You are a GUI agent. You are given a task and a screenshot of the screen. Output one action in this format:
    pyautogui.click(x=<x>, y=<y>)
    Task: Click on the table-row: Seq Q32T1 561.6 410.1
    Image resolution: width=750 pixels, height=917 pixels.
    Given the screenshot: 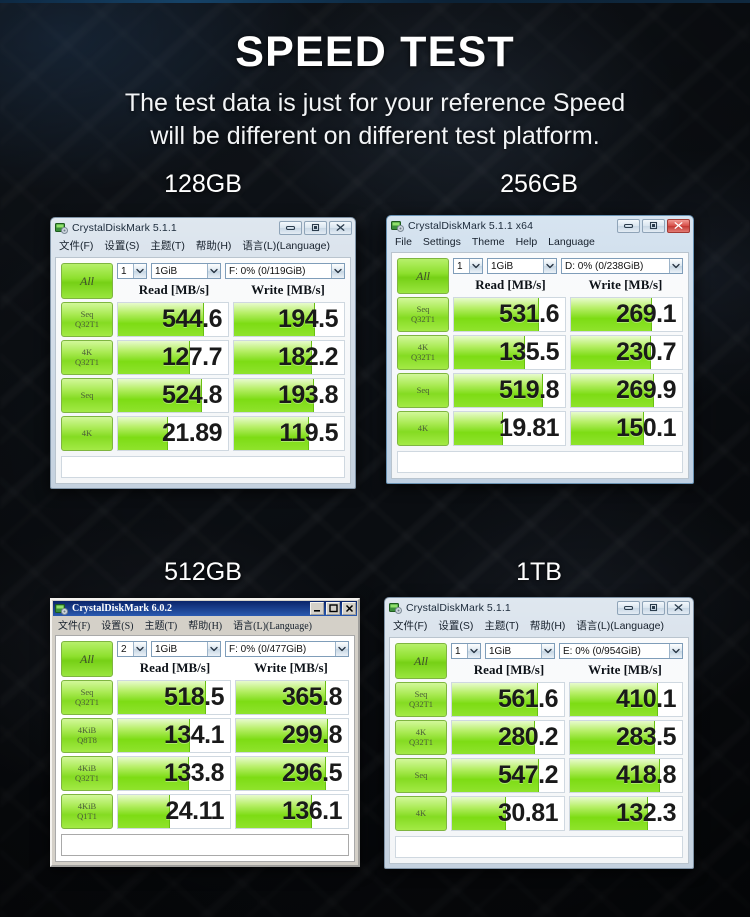 What is the action you would take?
    pyautogui.click(x=539, y=699)
    